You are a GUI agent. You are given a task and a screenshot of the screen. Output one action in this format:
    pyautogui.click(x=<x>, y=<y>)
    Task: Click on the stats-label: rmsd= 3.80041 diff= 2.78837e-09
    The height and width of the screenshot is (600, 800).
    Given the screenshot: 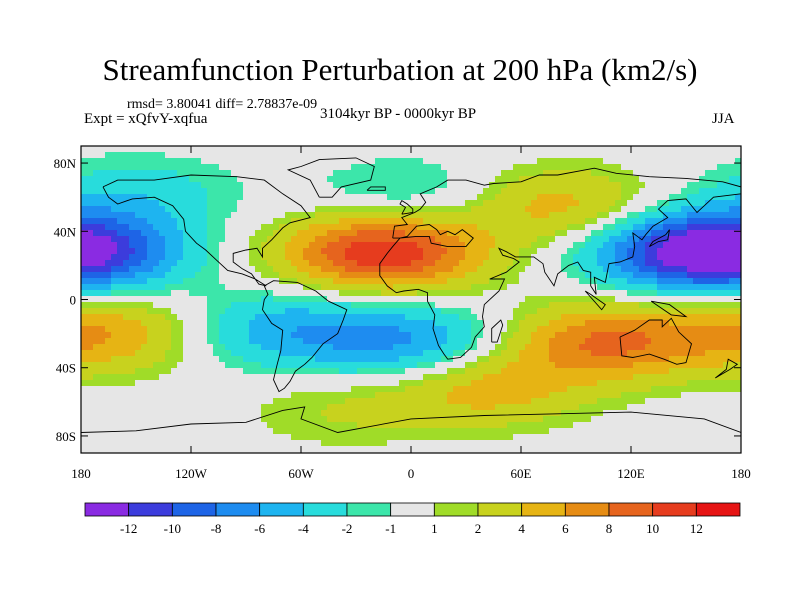 What is the action you would take?
    pyautogui.click(x=222, y=104)
    